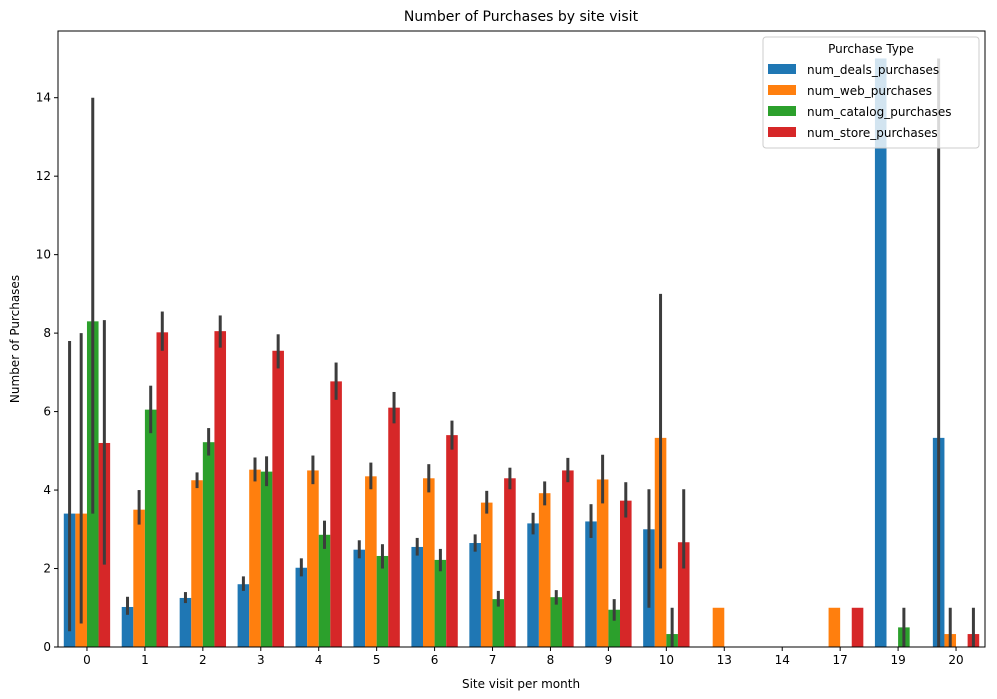  I want to click on chart-title: Number of Purchases by site visit, so click(521, 17).